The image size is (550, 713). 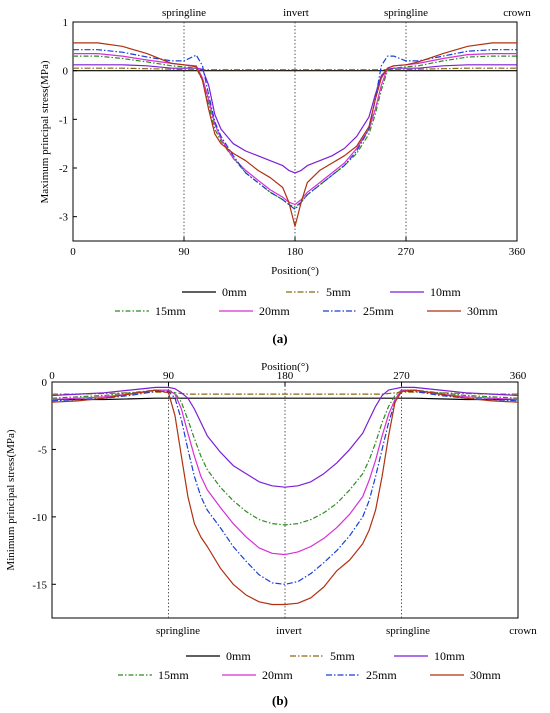 I want to click on panel-b-y-tick-label-0: 0, so click(x=45, y=383).